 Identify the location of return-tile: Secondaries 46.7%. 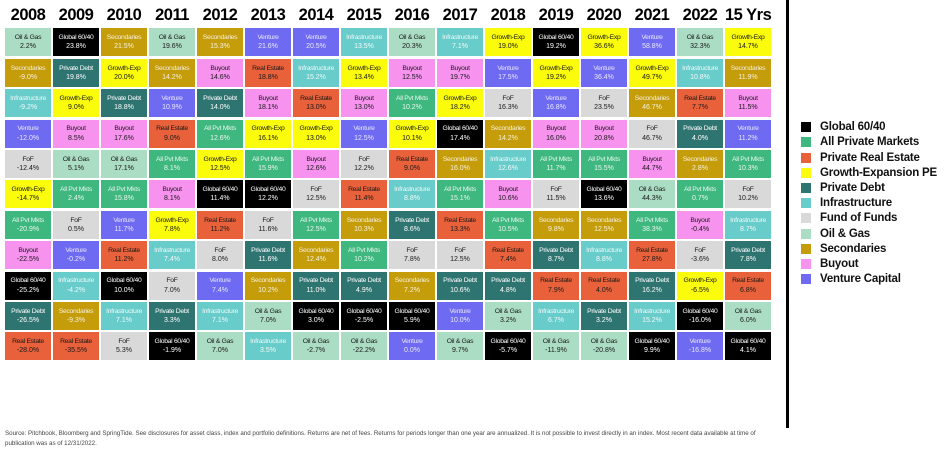
(652, 103).